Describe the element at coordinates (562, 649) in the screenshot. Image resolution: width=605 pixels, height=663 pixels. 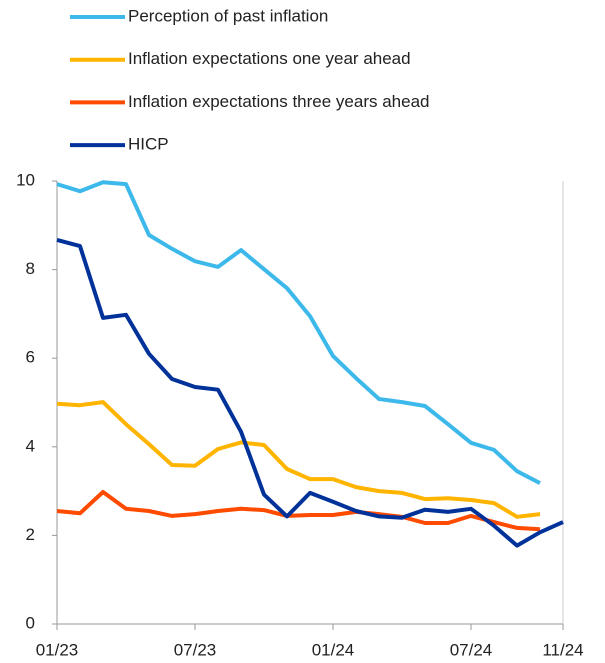
I see `x-tick-label: 11/24` at that location.